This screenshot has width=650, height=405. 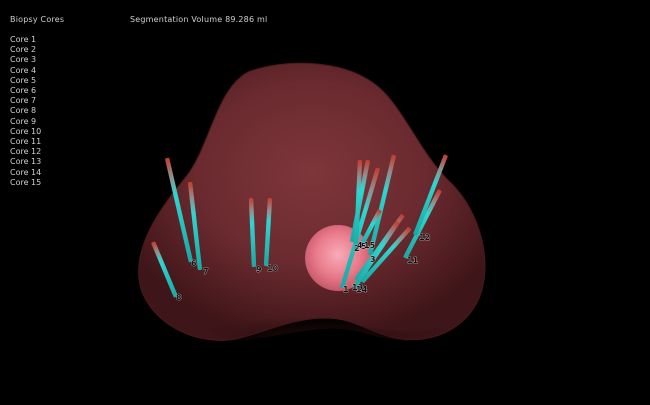 I want to click on needle-marker-label: 3, so click(x=373, y=259).